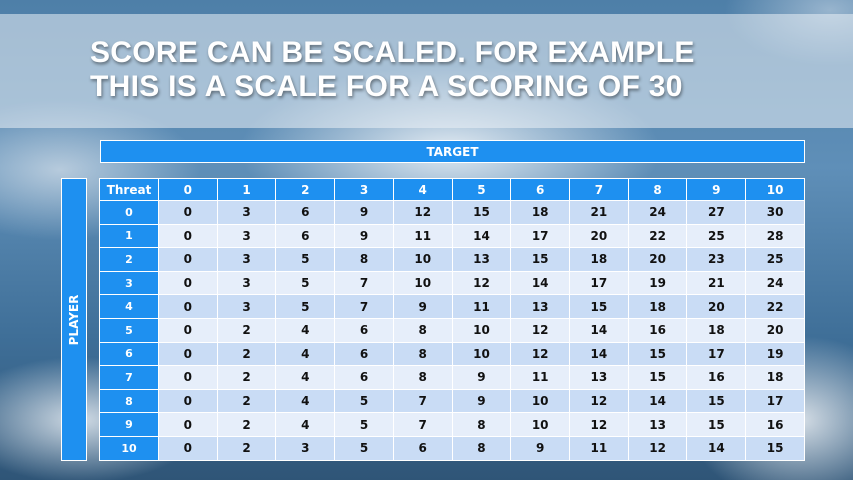  What do you see at coordinates (246, 189) in the screenshot?
I see `column-header: 1` at bounding box center [246, 189].